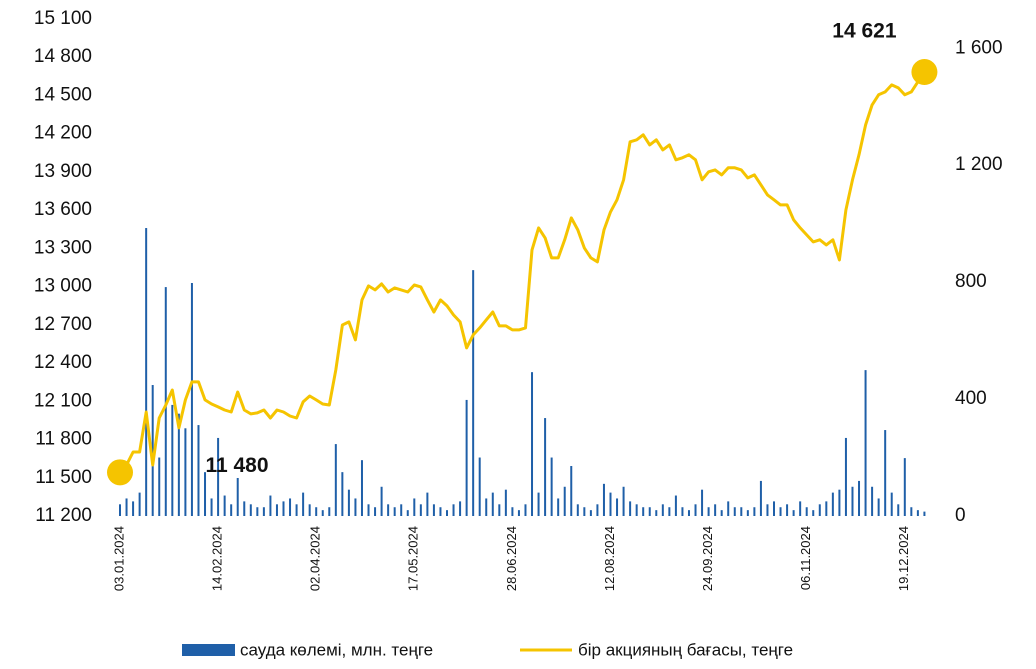  I want to click on y-tick-label: 12 400, so click(63, 362).